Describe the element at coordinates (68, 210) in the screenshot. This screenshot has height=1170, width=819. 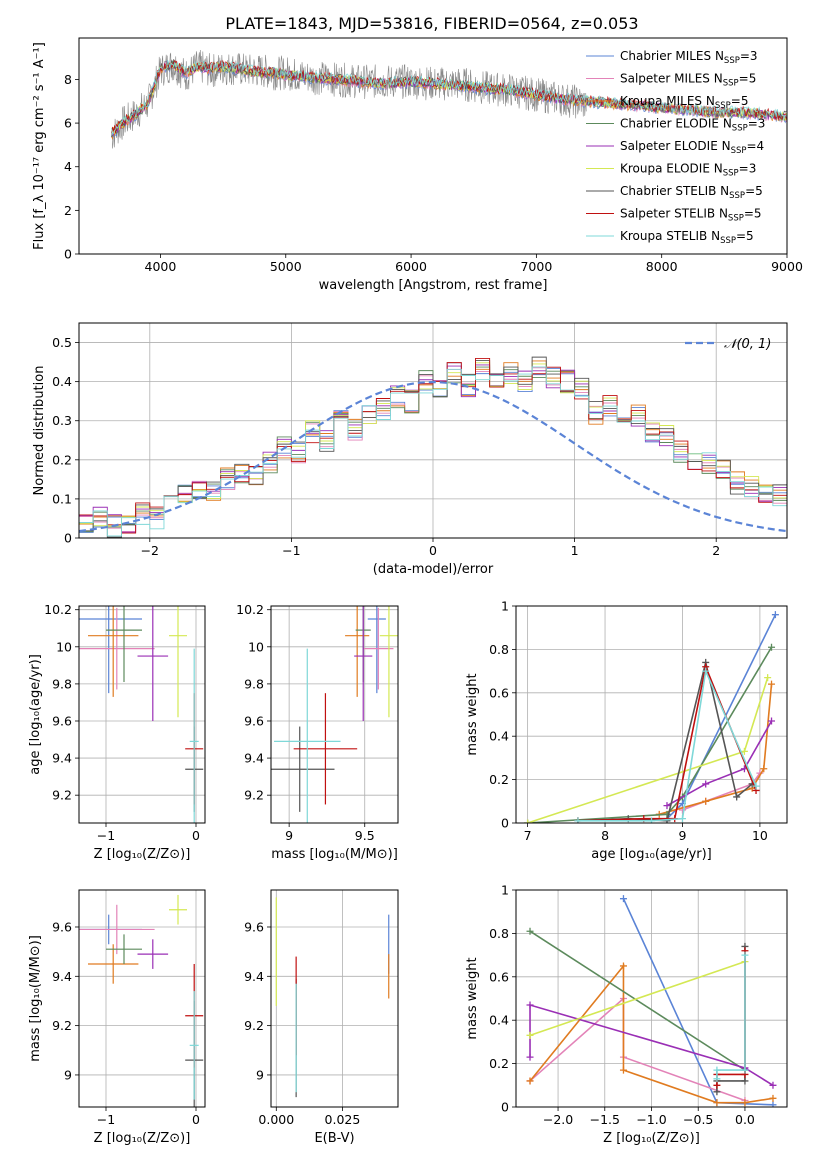
I see `y-tick-label: 2` at that location.